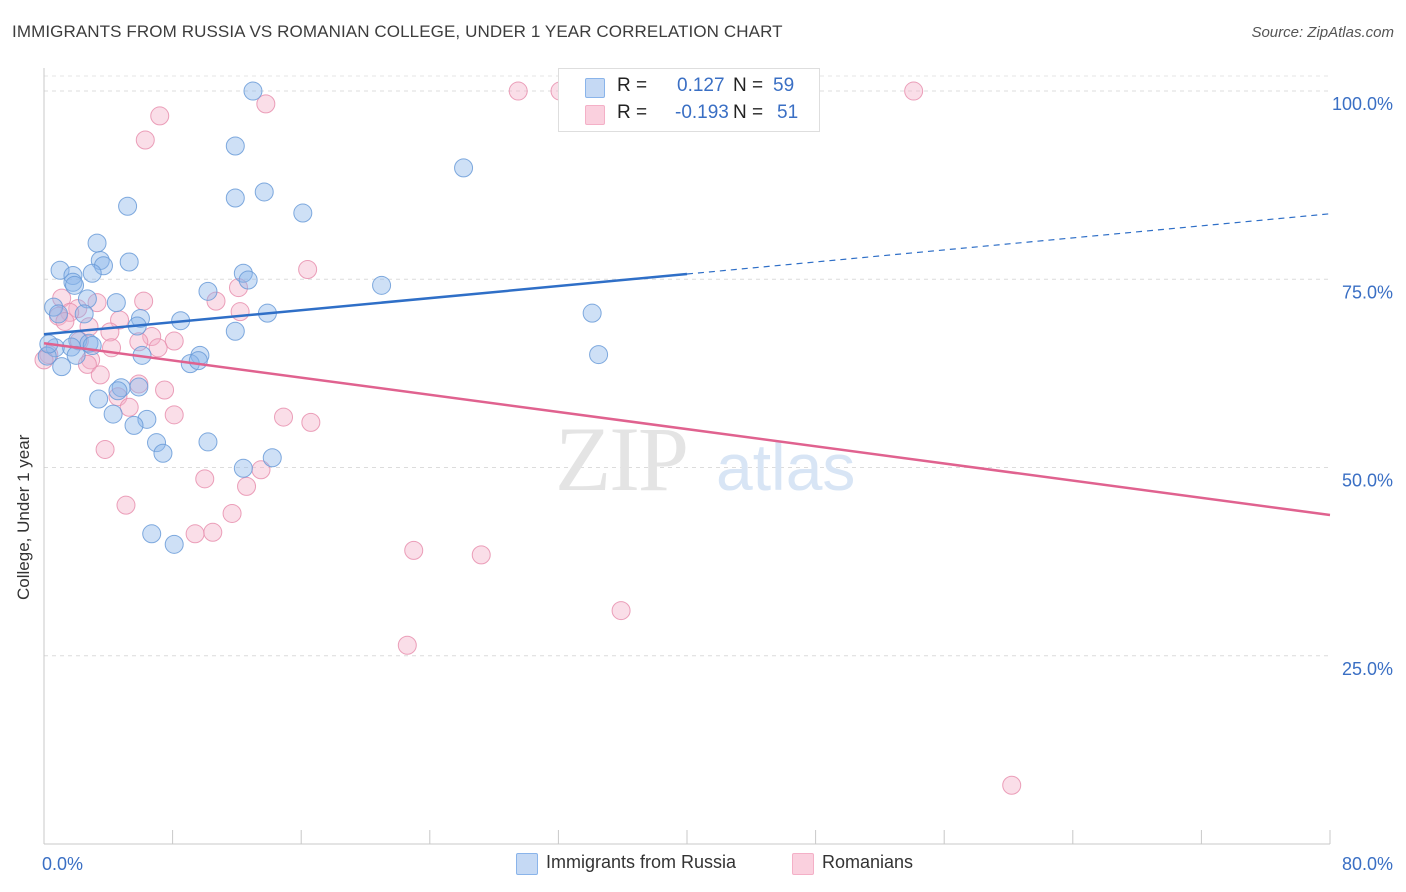 This screenshot has width=1406, height=892. I want to click on watermark: ZIP atlas, so click(705, 459).